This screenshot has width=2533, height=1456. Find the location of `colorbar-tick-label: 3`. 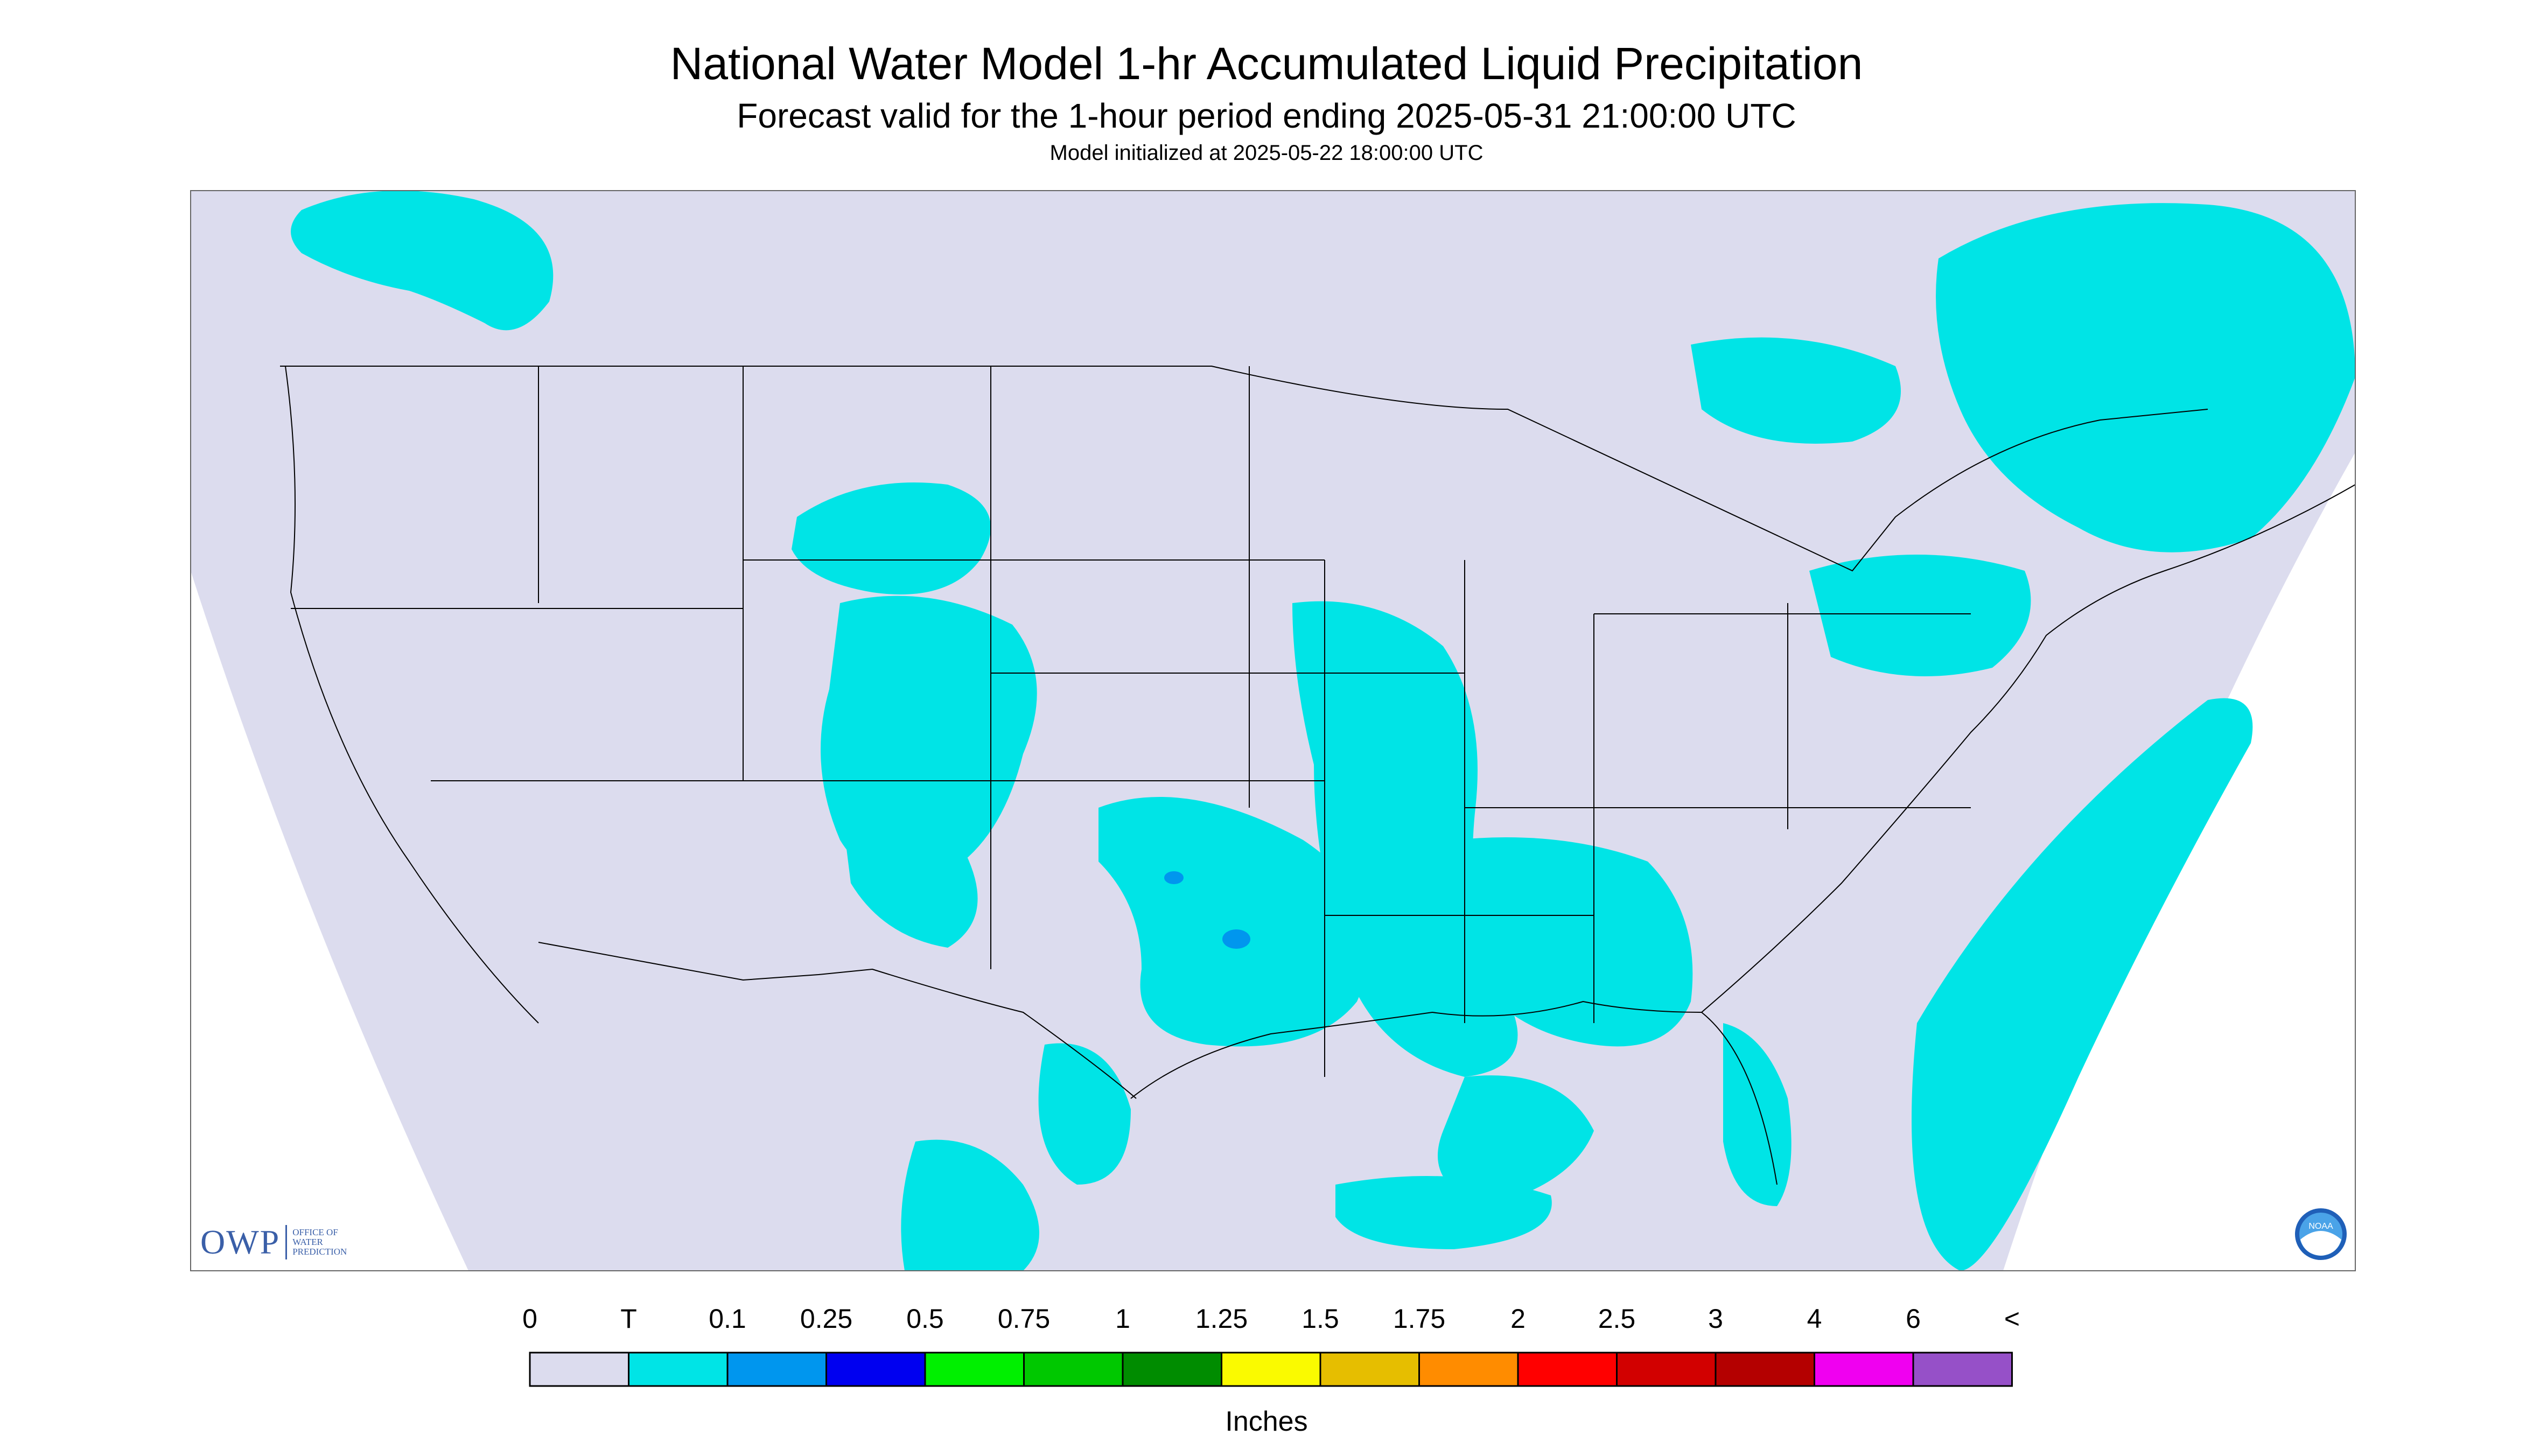

colorbar-tick-label: 3 is located at coordinates (1715, 1319).